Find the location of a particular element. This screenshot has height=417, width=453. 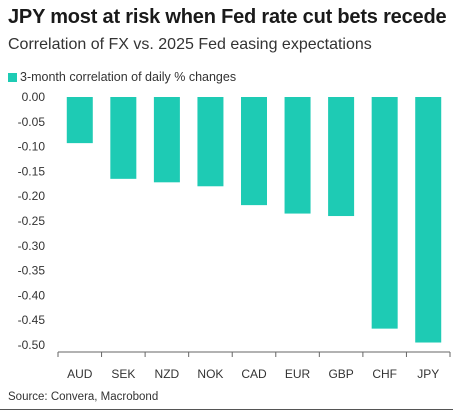

legend-swatch is located at coordinates (12, 77).